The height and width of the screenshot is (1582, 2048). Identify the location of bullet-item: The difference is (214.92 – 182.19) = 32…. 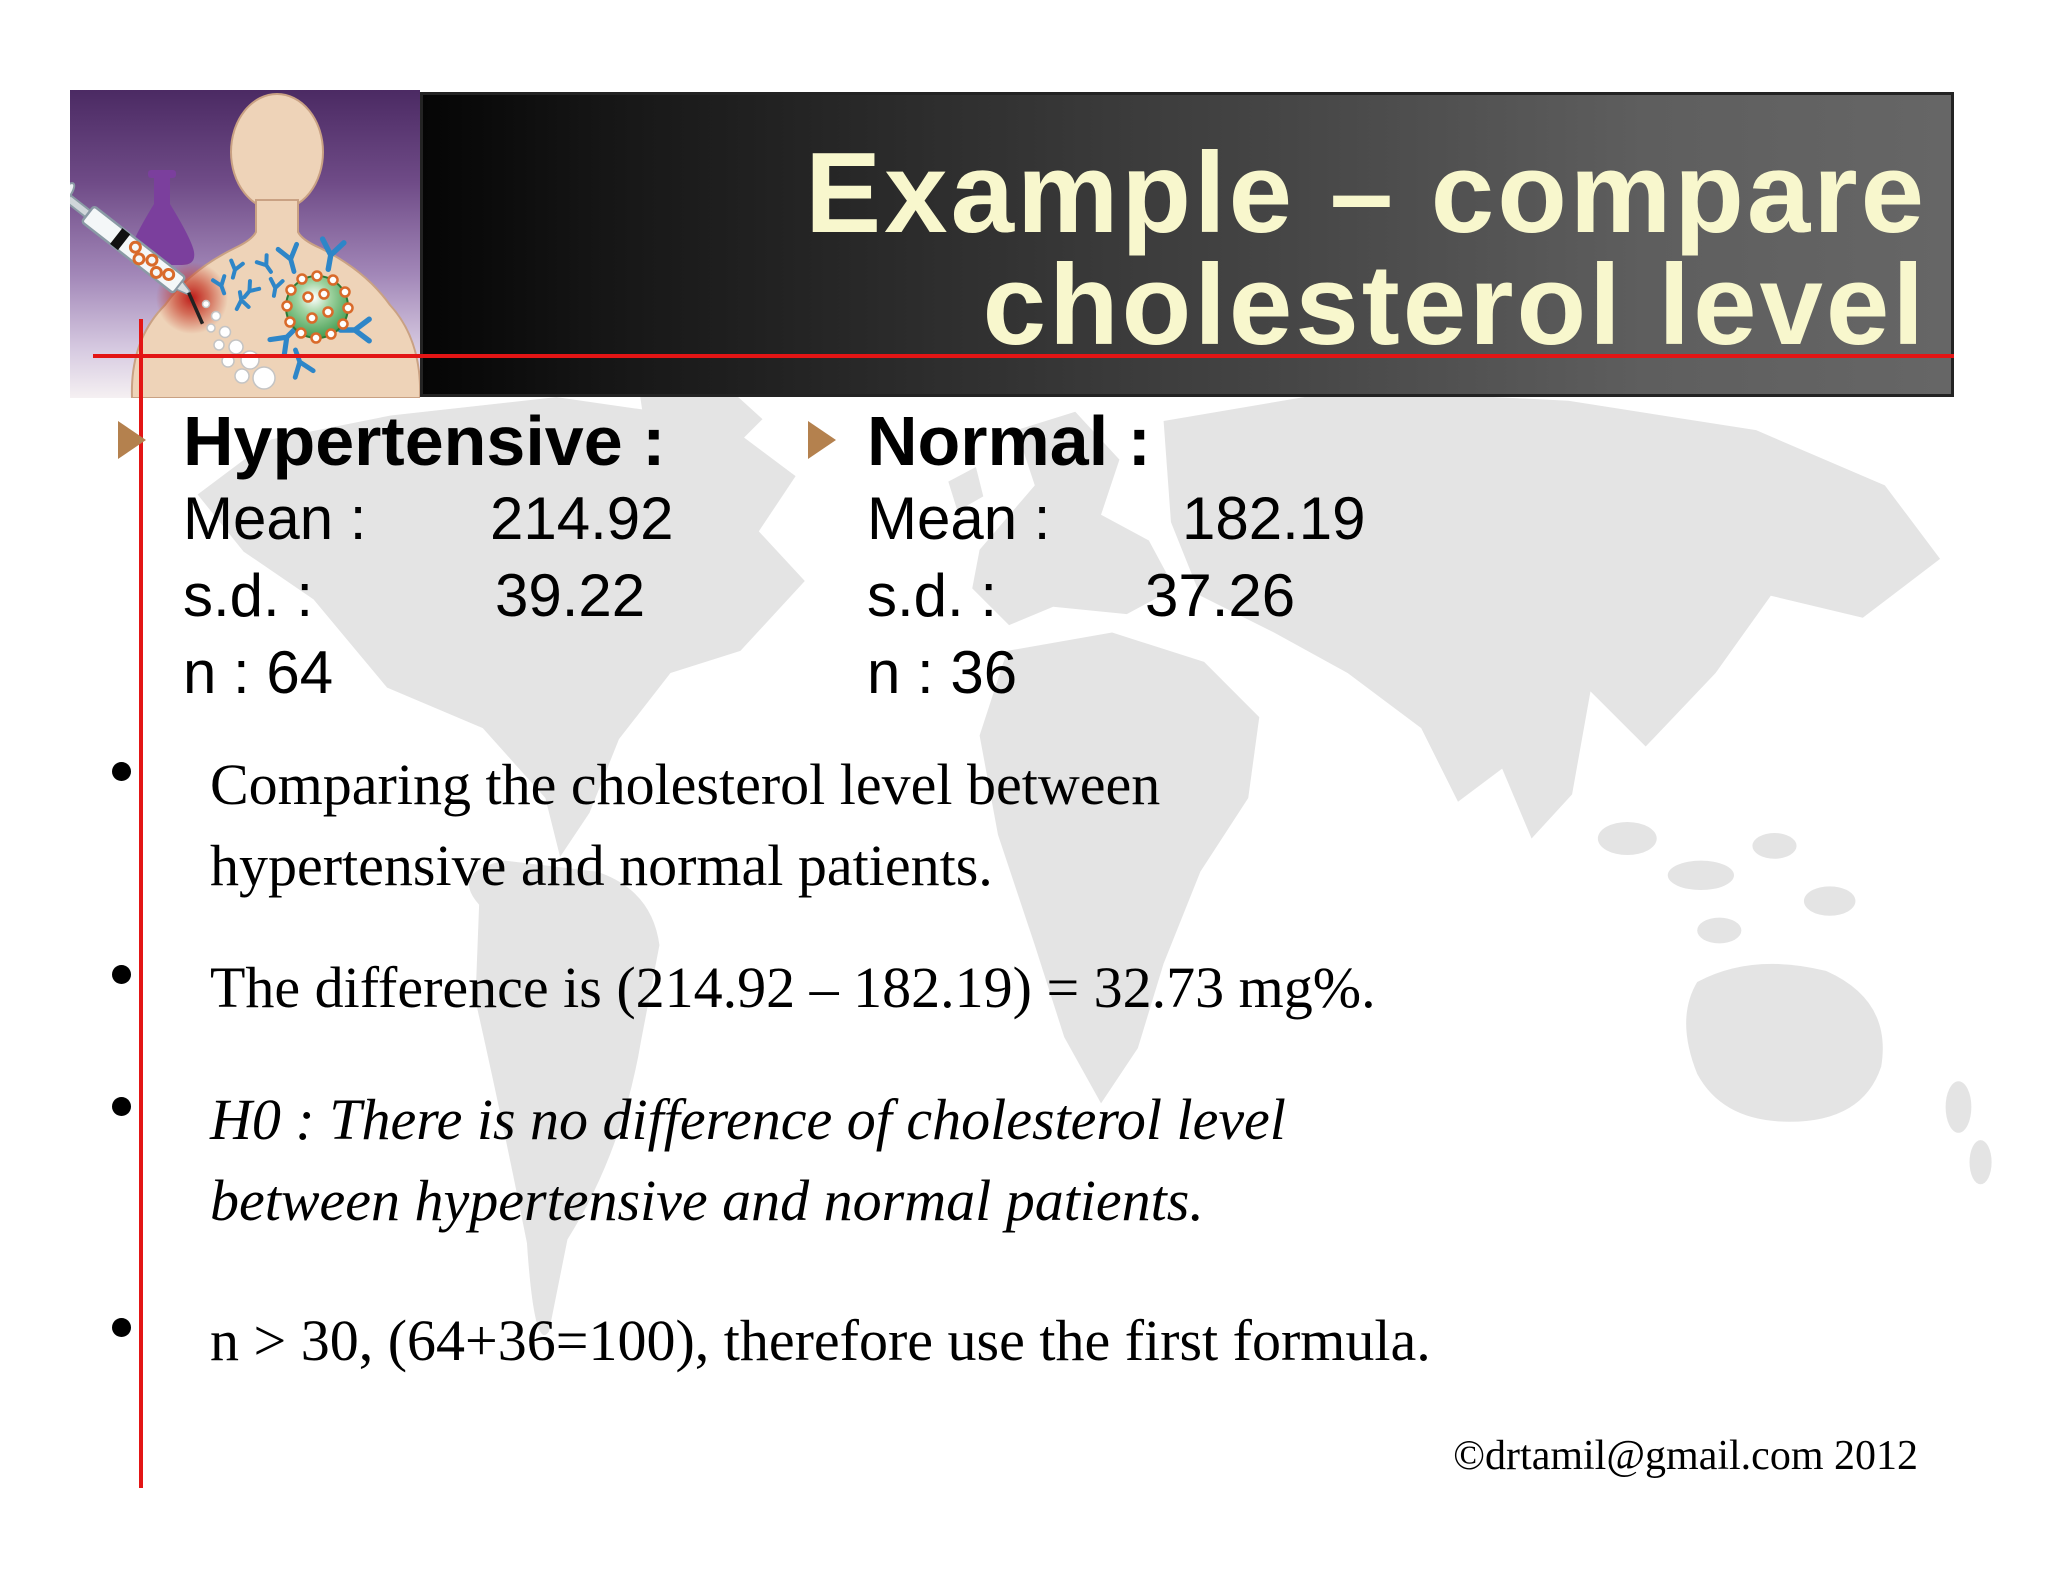
(793, 987).